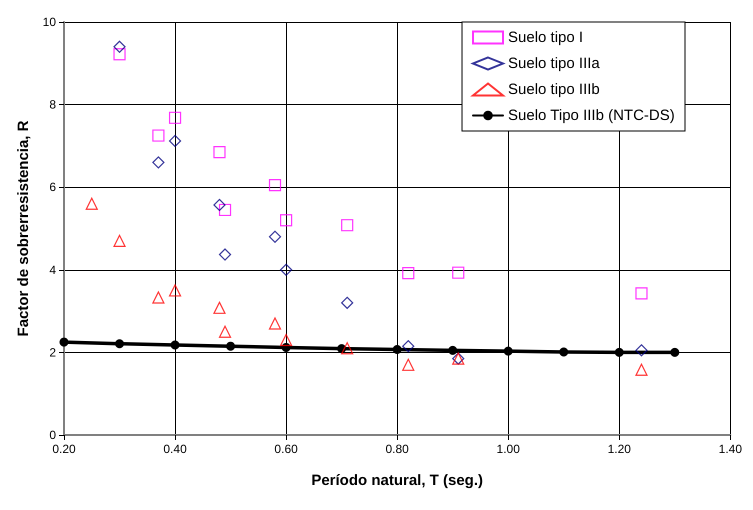 Image resolution: width=753 pixels, height=510 pixels. I want to click on x-tick-label: 1.20, so click(620, 449).